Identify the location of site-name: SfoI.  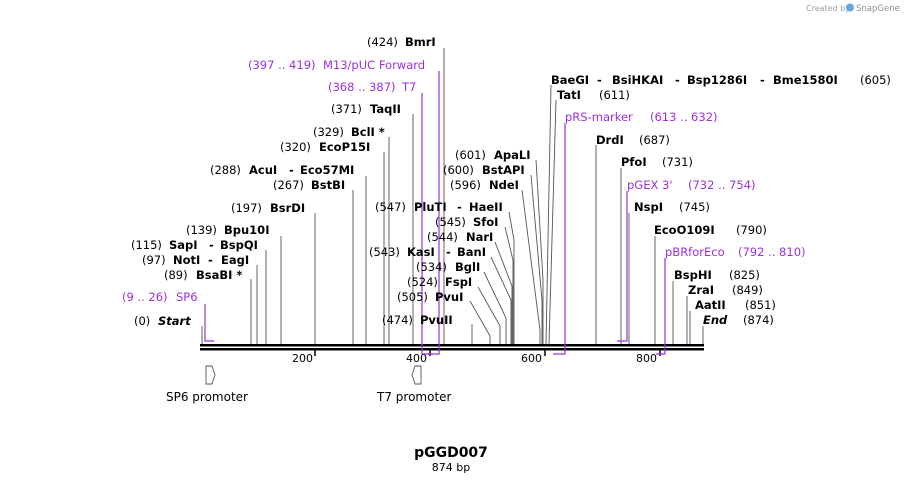
(485, 222).